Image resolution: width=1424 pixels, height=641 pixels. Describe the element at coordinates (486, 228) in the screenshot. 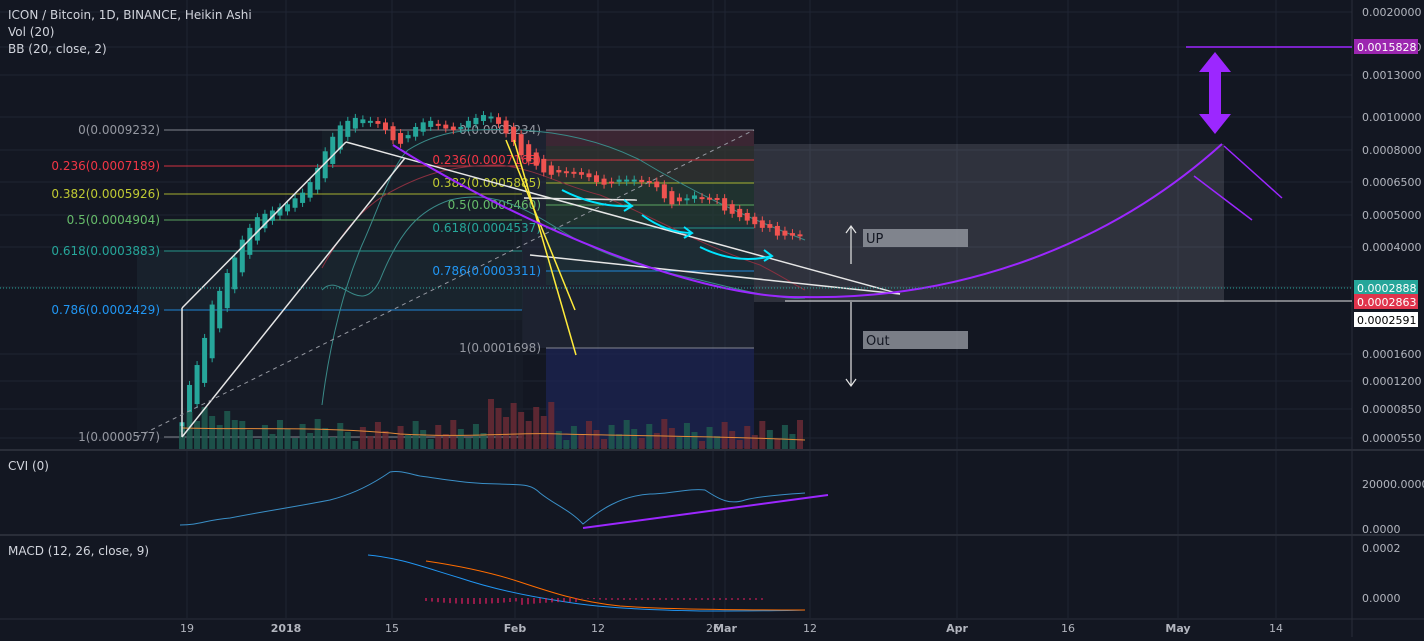

I see `fib-level-label: 0.618(0.0004537)` at that location.